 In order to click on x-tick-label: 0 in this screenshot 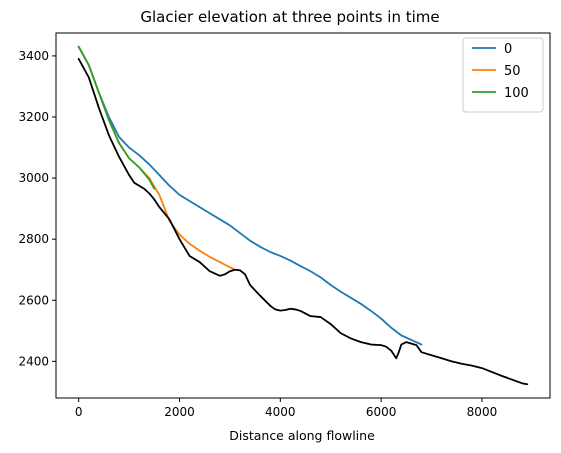, I will do `click(79, 412)`.